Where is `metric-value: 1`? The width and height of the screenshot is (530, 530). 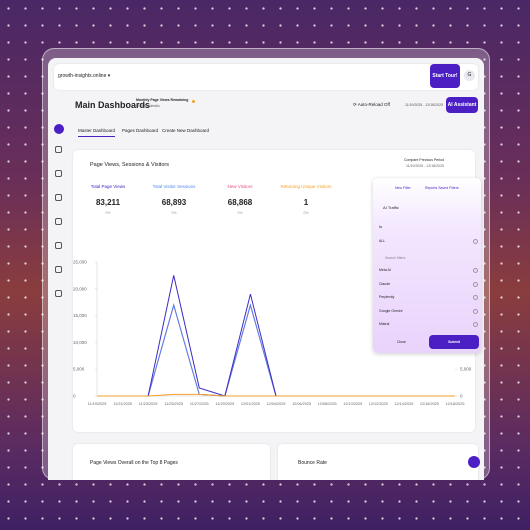 metric-value: 1 is located at coordinates (306, 202).